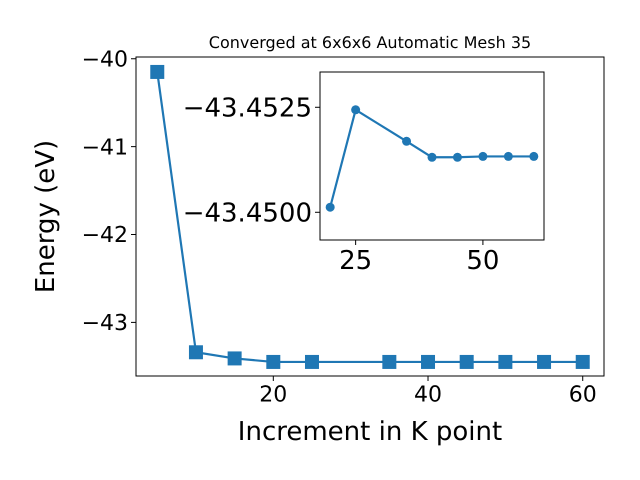  I want to click on y-tick-label: −43, so click(105, 323).